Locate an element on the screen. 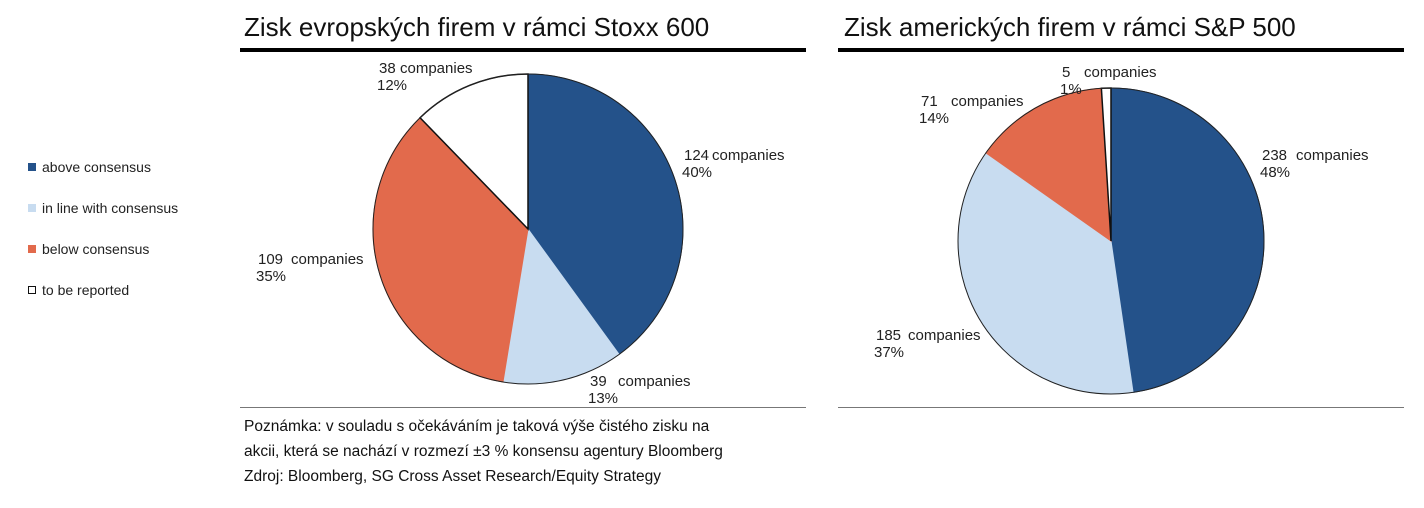  title-rule-europe is located at coordinates (523, 50).